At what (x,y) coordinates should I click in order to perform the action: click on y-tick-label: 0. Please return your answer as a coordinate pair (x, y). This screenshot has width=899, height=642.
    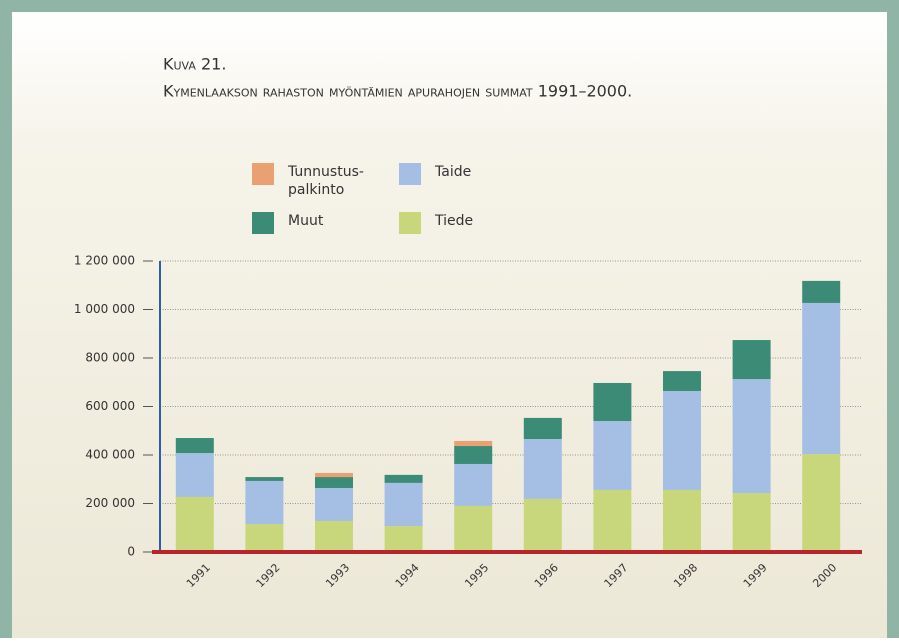
    Looking at the image, I should click on (131, 552).